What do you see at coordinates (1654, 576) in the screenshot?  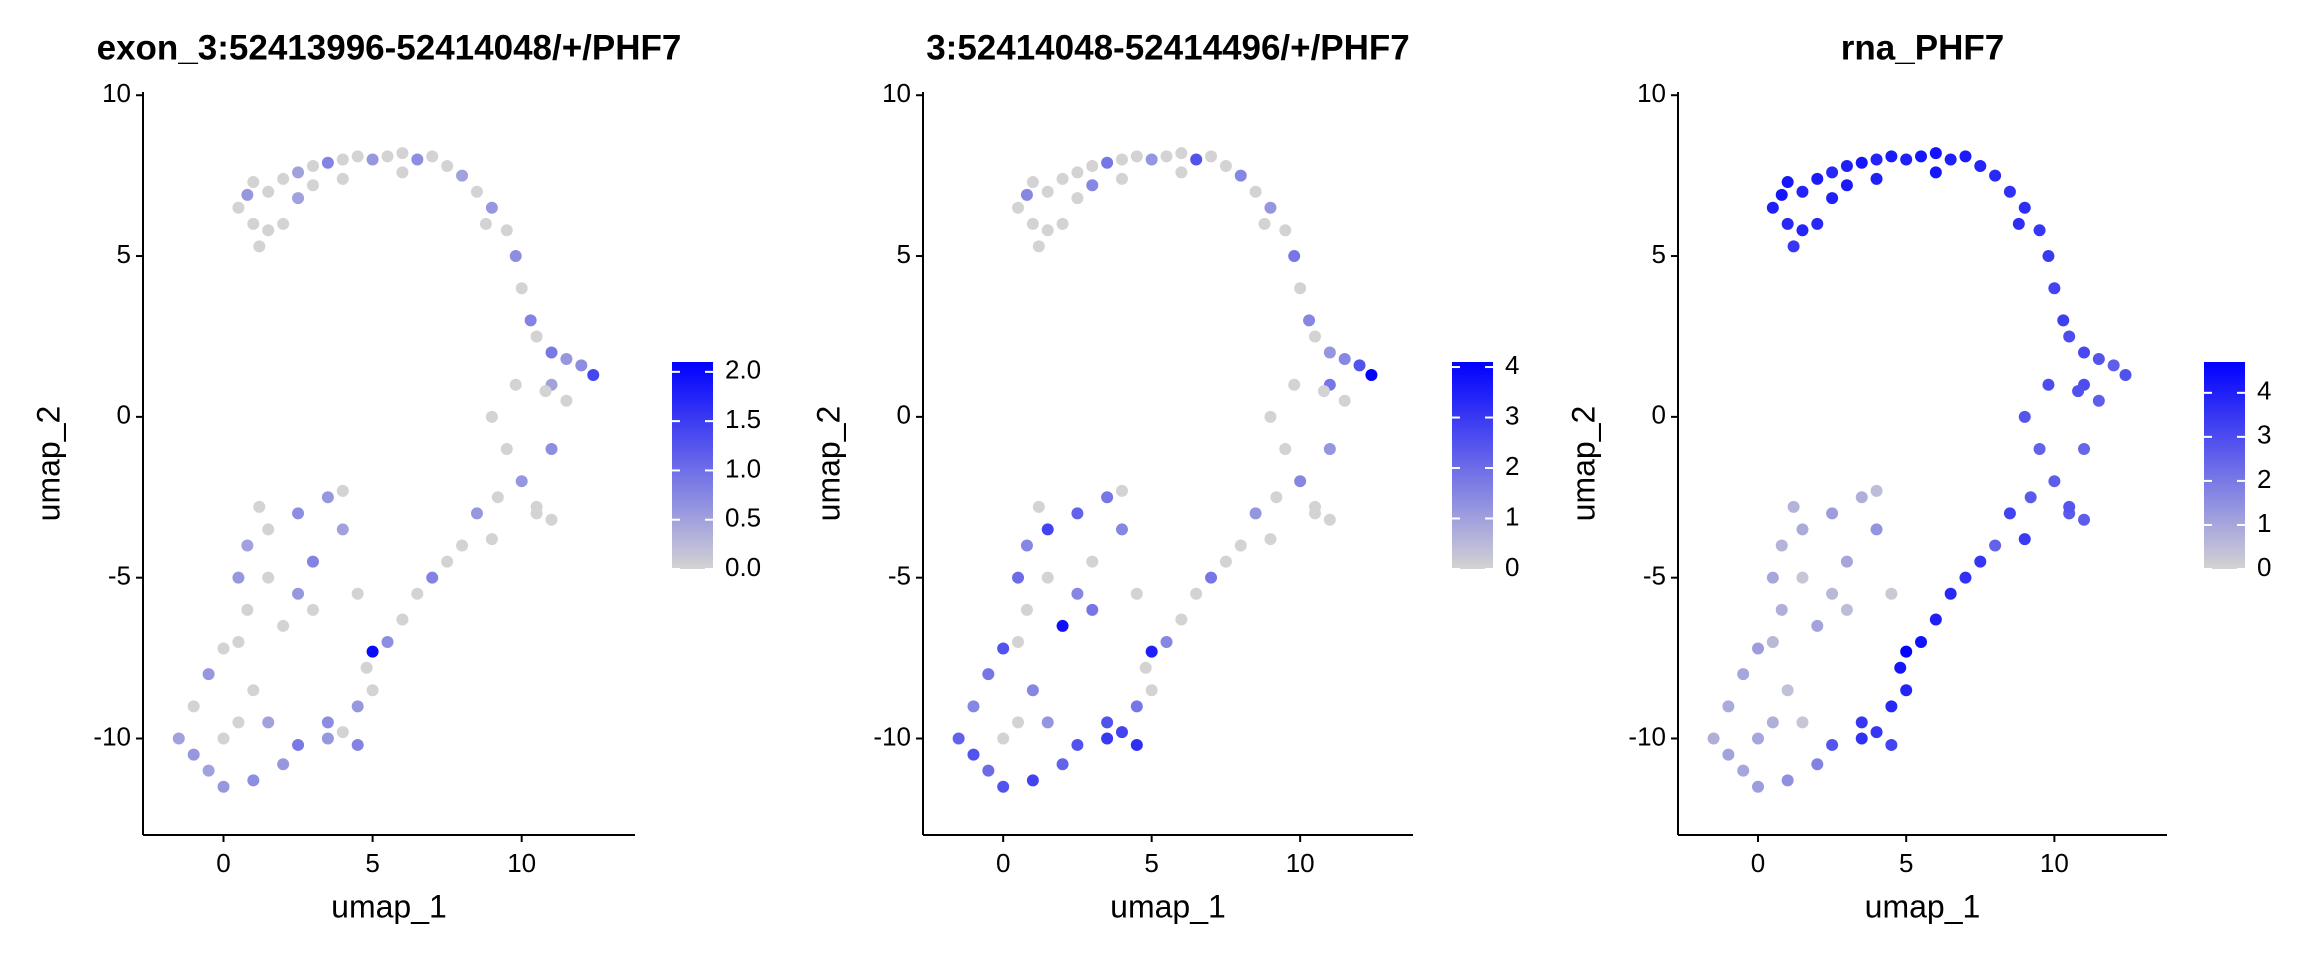 I see `y-tick-label: -5` at bounding box center [1654, 576].